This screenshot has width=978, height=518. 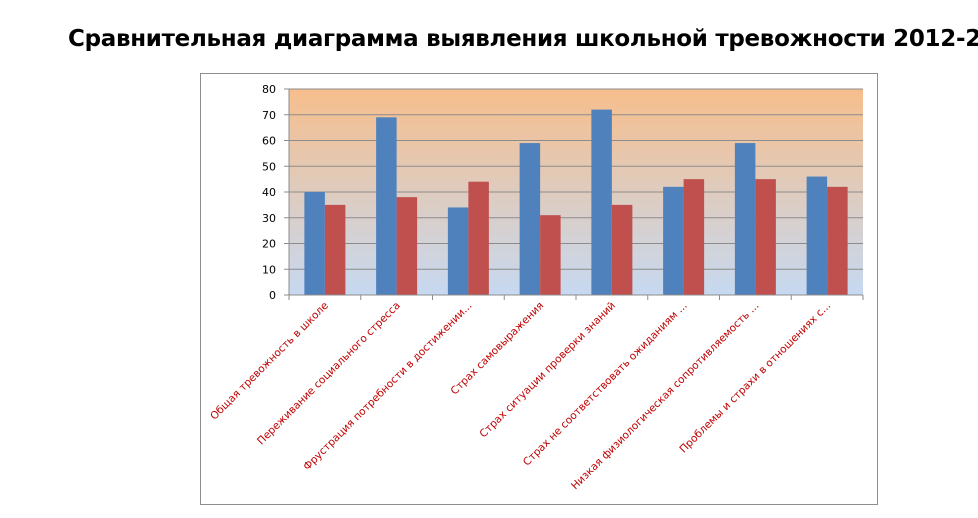 I want to click on y-tick-label: 40, so click(x=269, y=192).